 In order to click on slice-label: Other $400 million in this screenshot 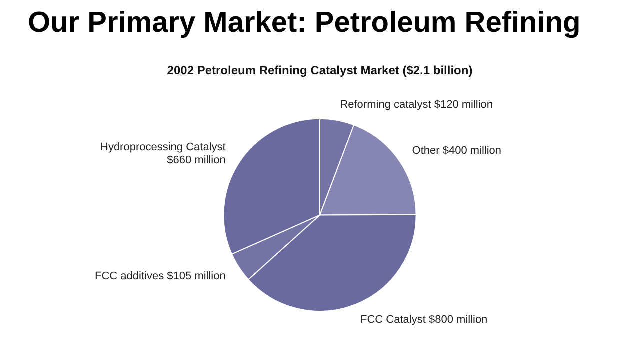, I will do `click(457, 151)`.